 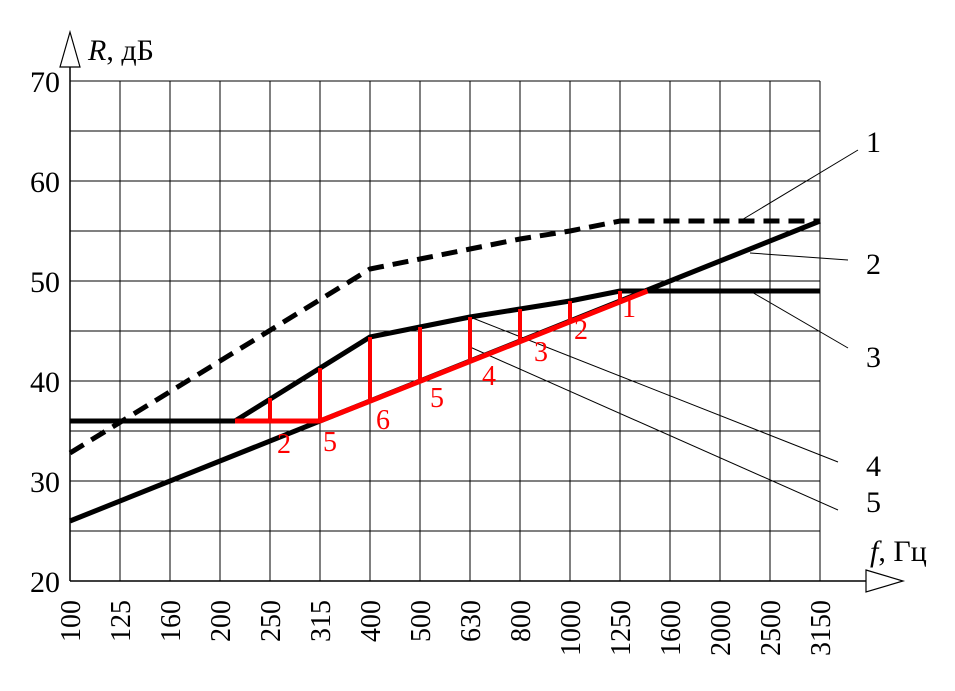 I want to click on x-tick-label: 800, so click(x=521, y=621).